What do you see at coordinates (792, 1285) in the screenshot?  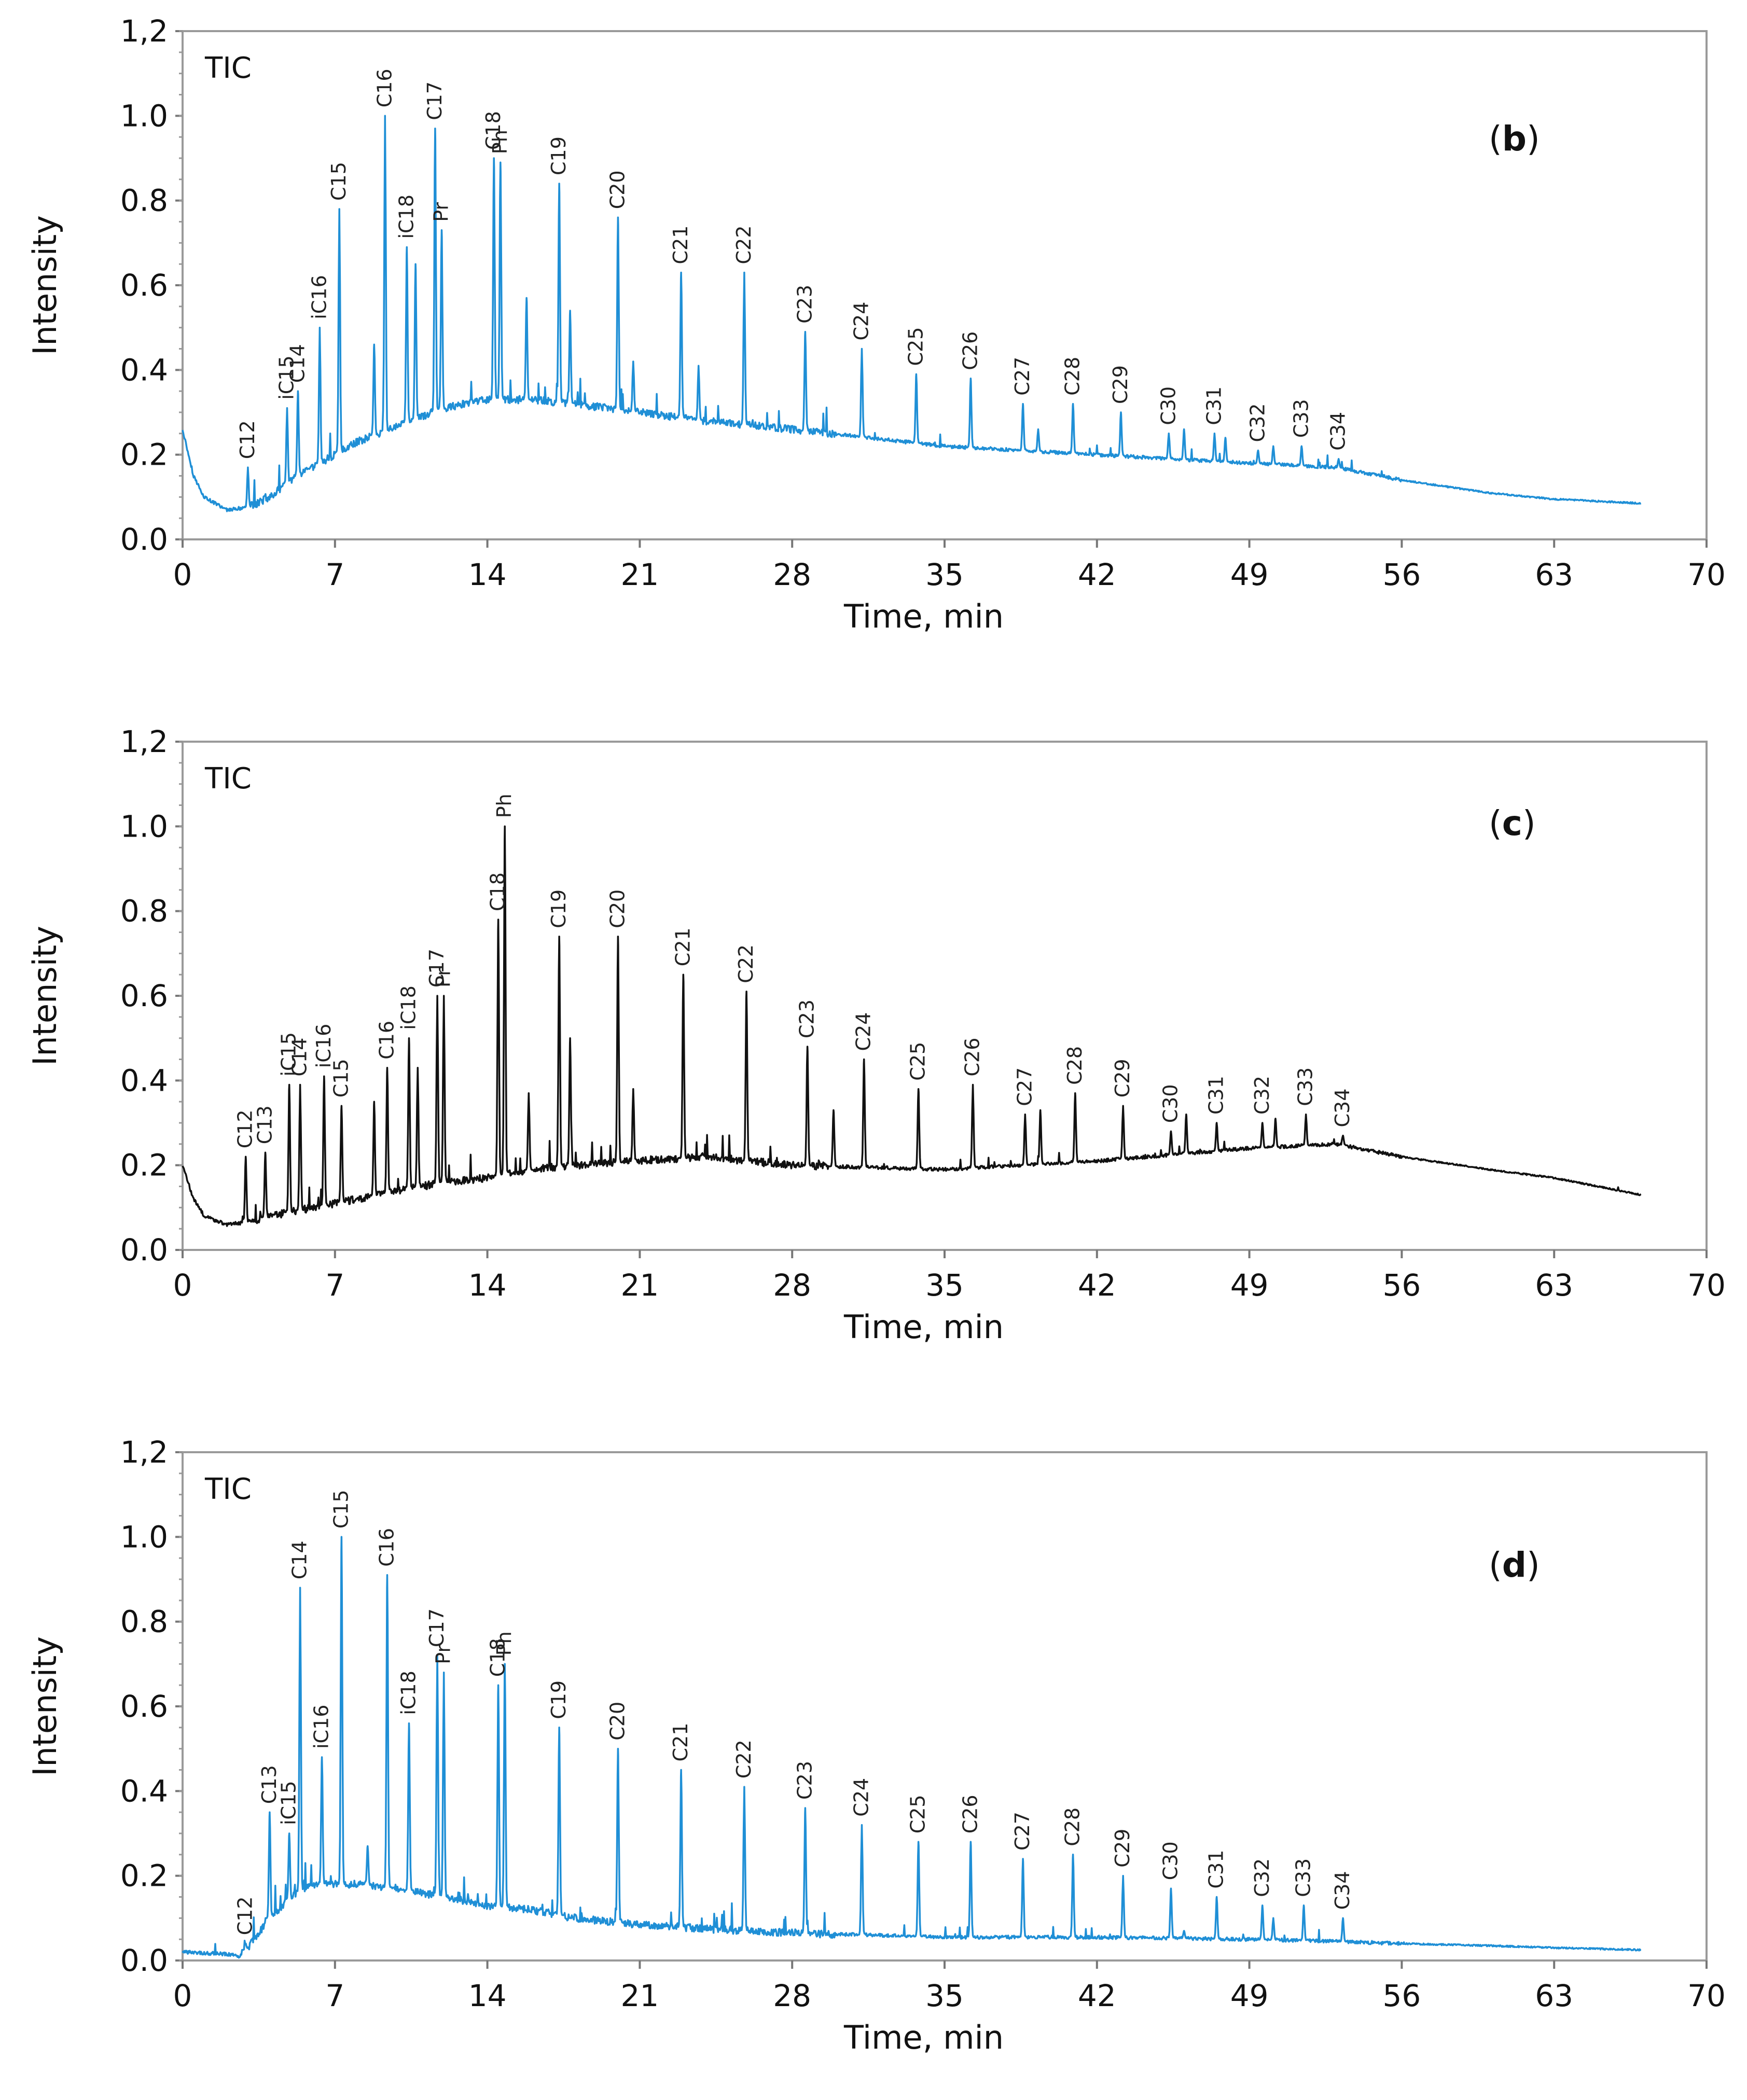 I see `x-tick-label: 28` at bounding box center [792, 1285].